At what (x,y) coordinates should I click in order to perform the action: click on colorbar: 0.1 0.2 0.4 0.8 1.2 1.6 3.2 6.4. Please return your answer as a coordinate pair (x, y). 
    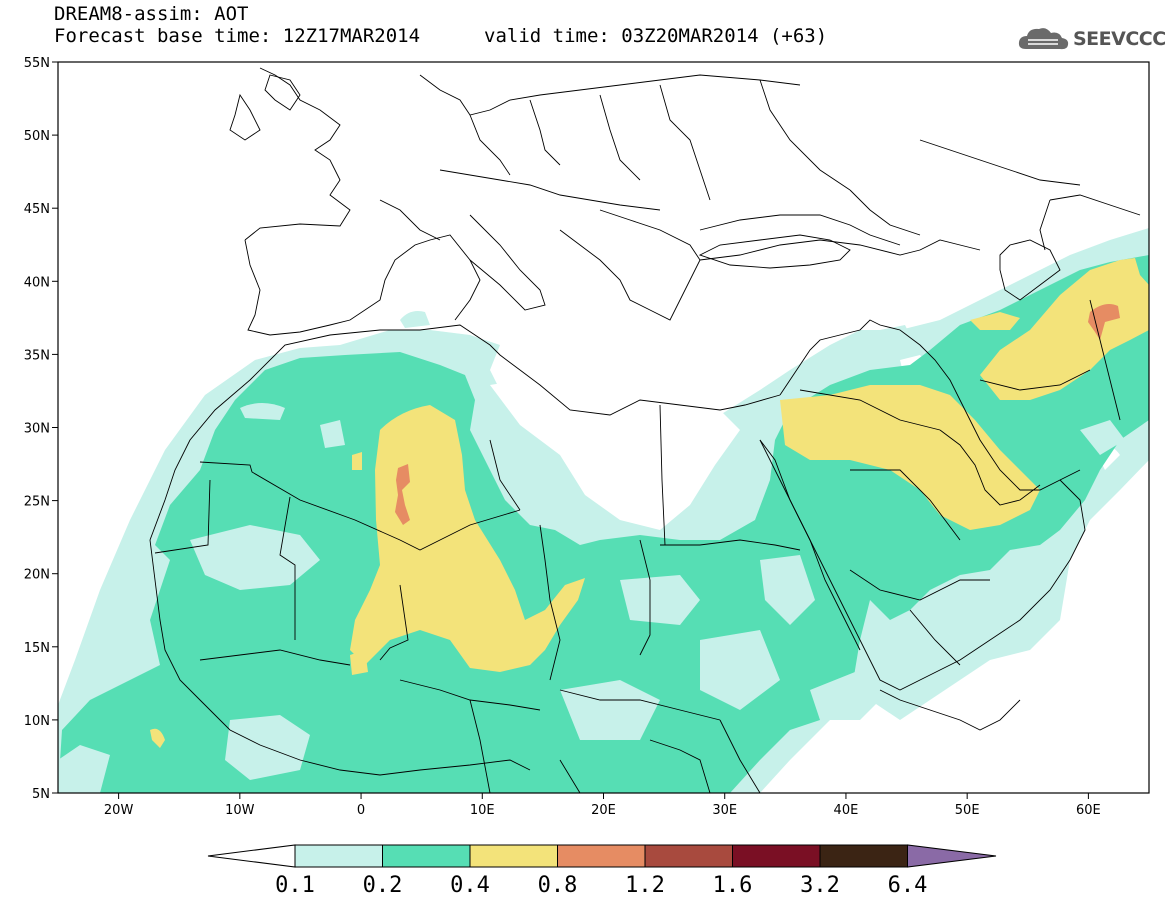
    Looking at the image, I should click on (602, 871).